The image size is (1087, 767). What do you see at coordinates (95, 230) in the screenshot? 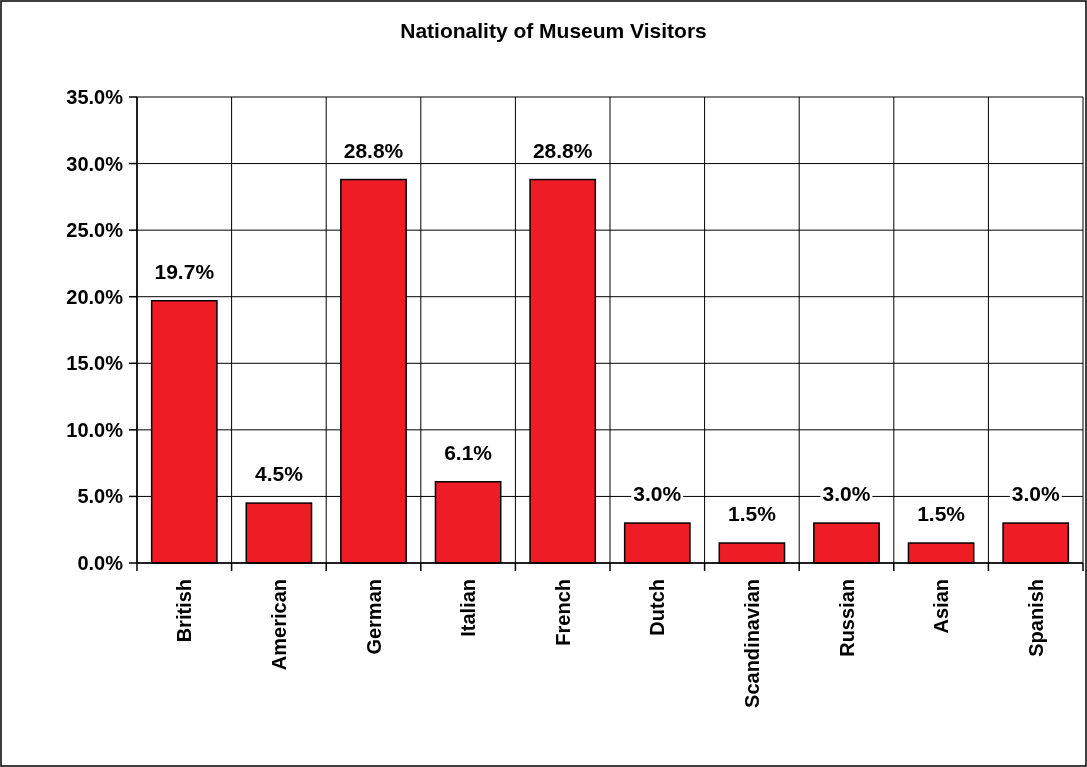
I see `y-tick-label: 25.0%` at bounding box center [95, 230].